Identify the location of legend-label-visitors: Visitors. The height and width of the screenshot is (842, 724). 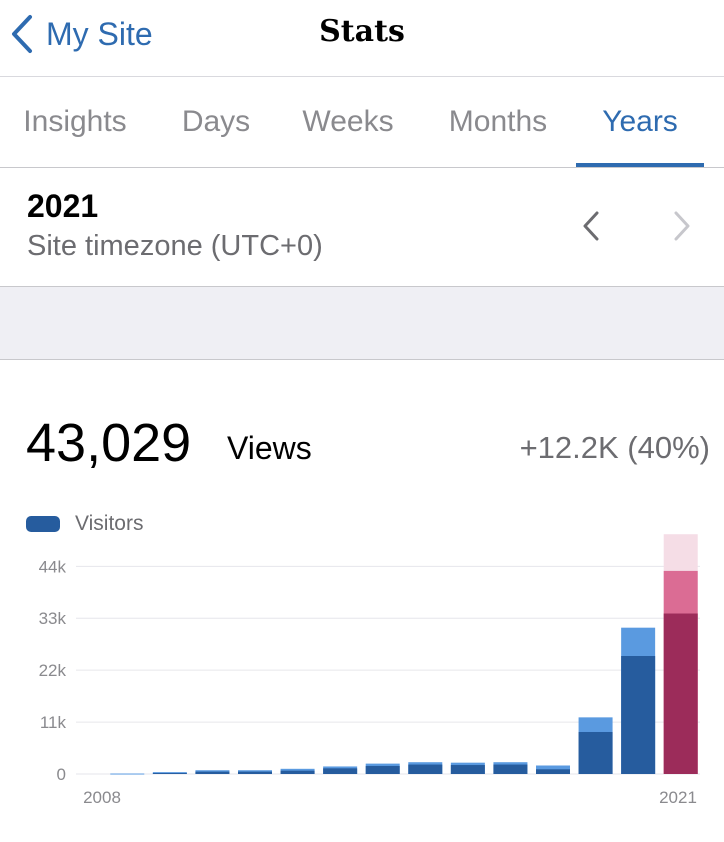
(109, 523).